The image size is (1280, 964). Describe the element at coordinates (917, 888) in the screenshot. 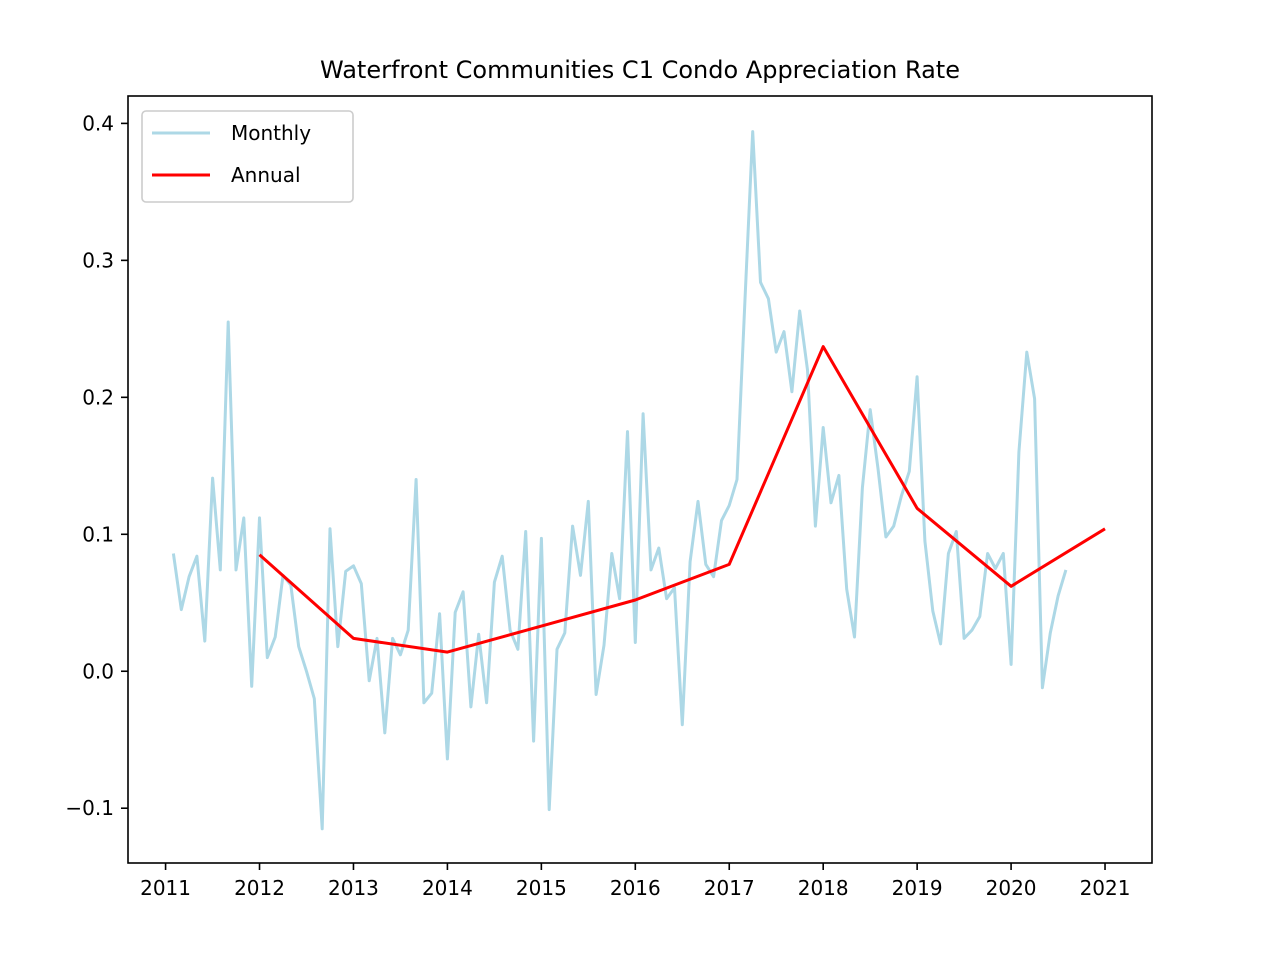

I see `x-tick-label: 2019` at that location.